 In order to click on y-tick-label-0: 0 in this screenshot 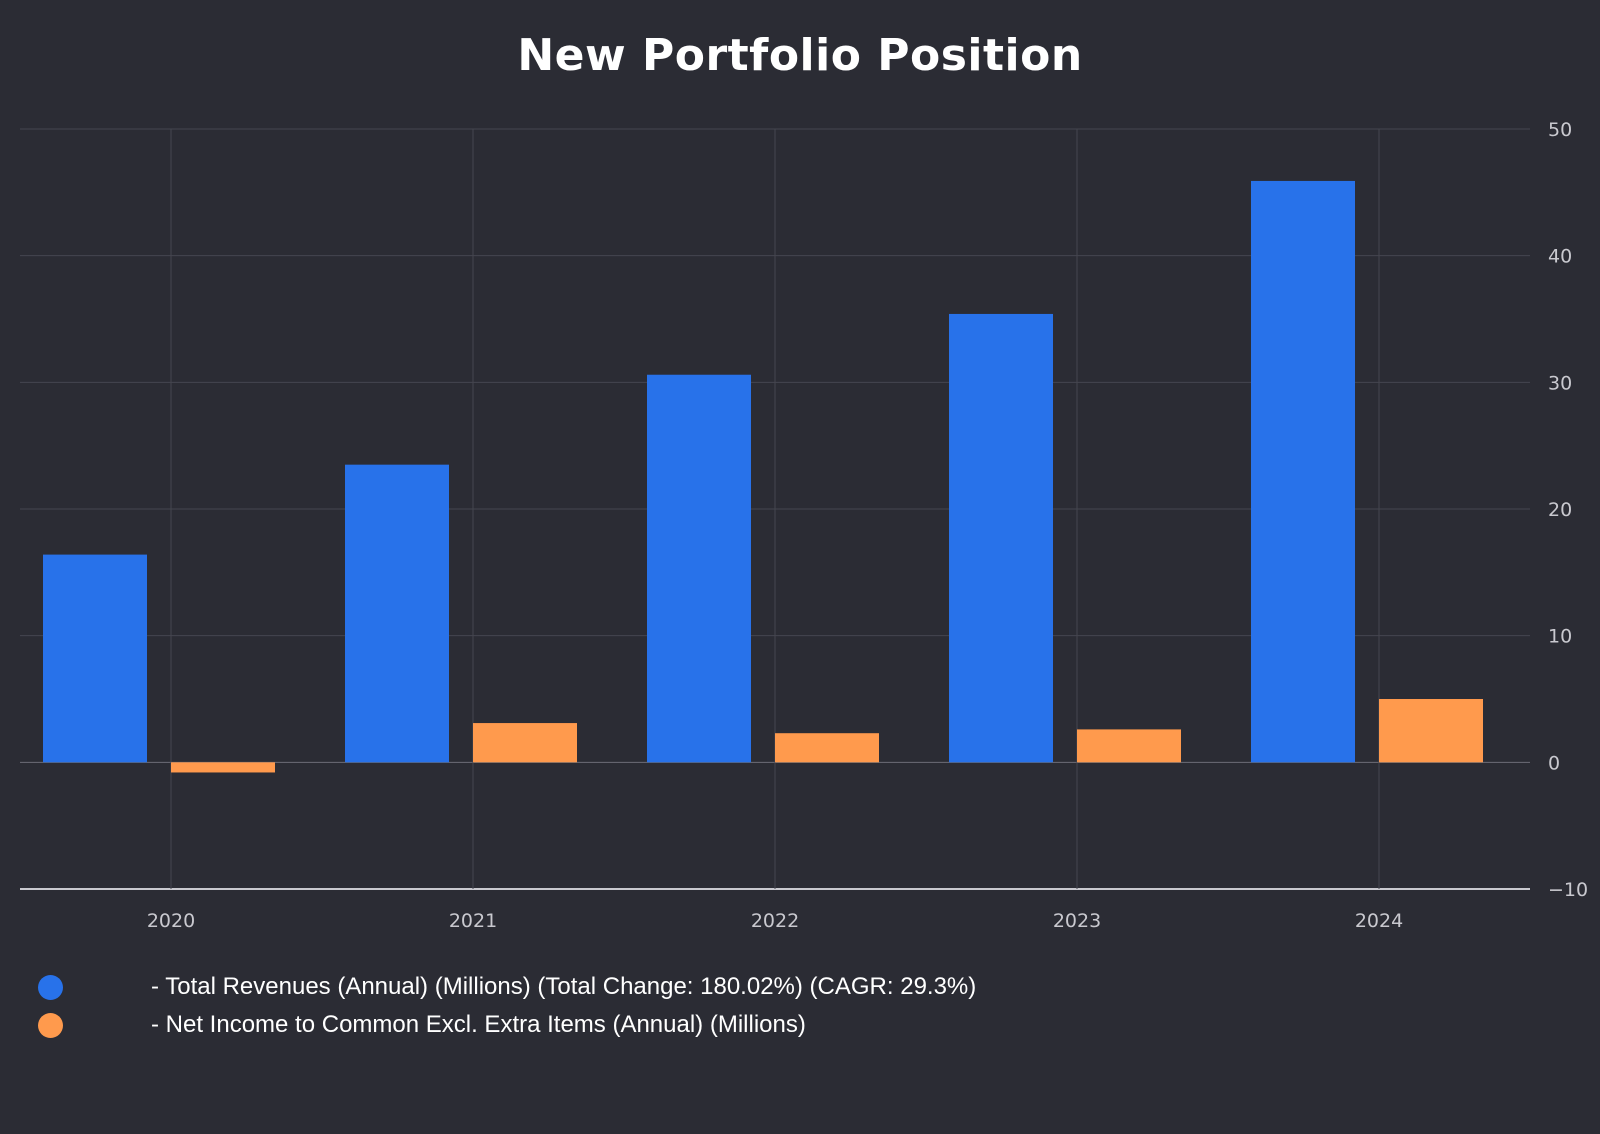, I will do `click(1554, 763)`.